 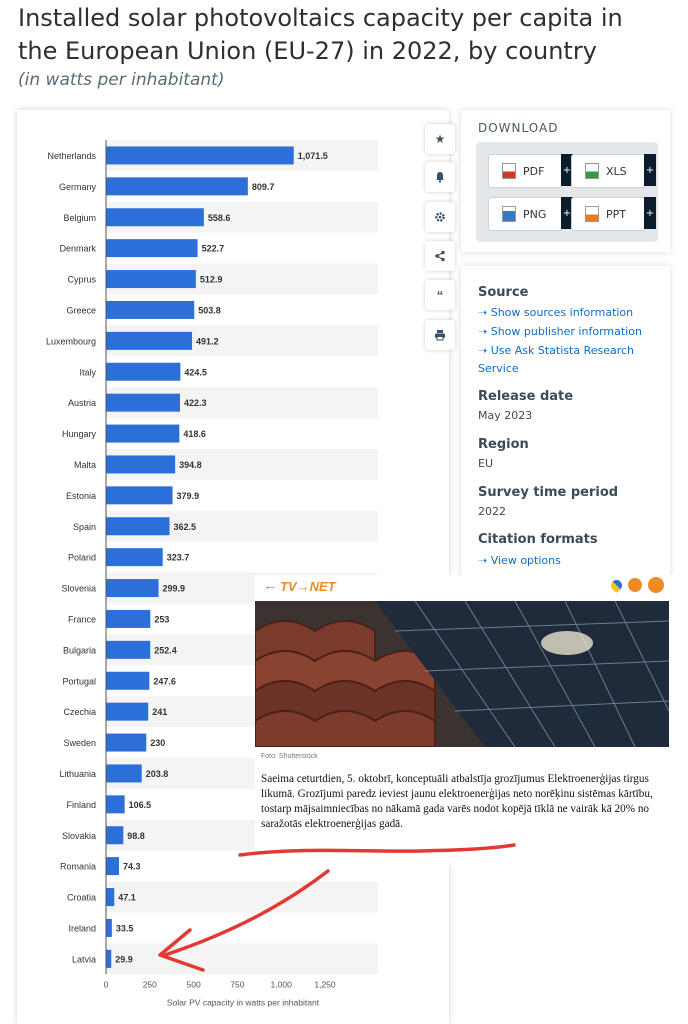 What do you see at coordinates (471, 588) in the screenshot?
I see `news-header: ← TV→NET` at bounding box center [471, 588].